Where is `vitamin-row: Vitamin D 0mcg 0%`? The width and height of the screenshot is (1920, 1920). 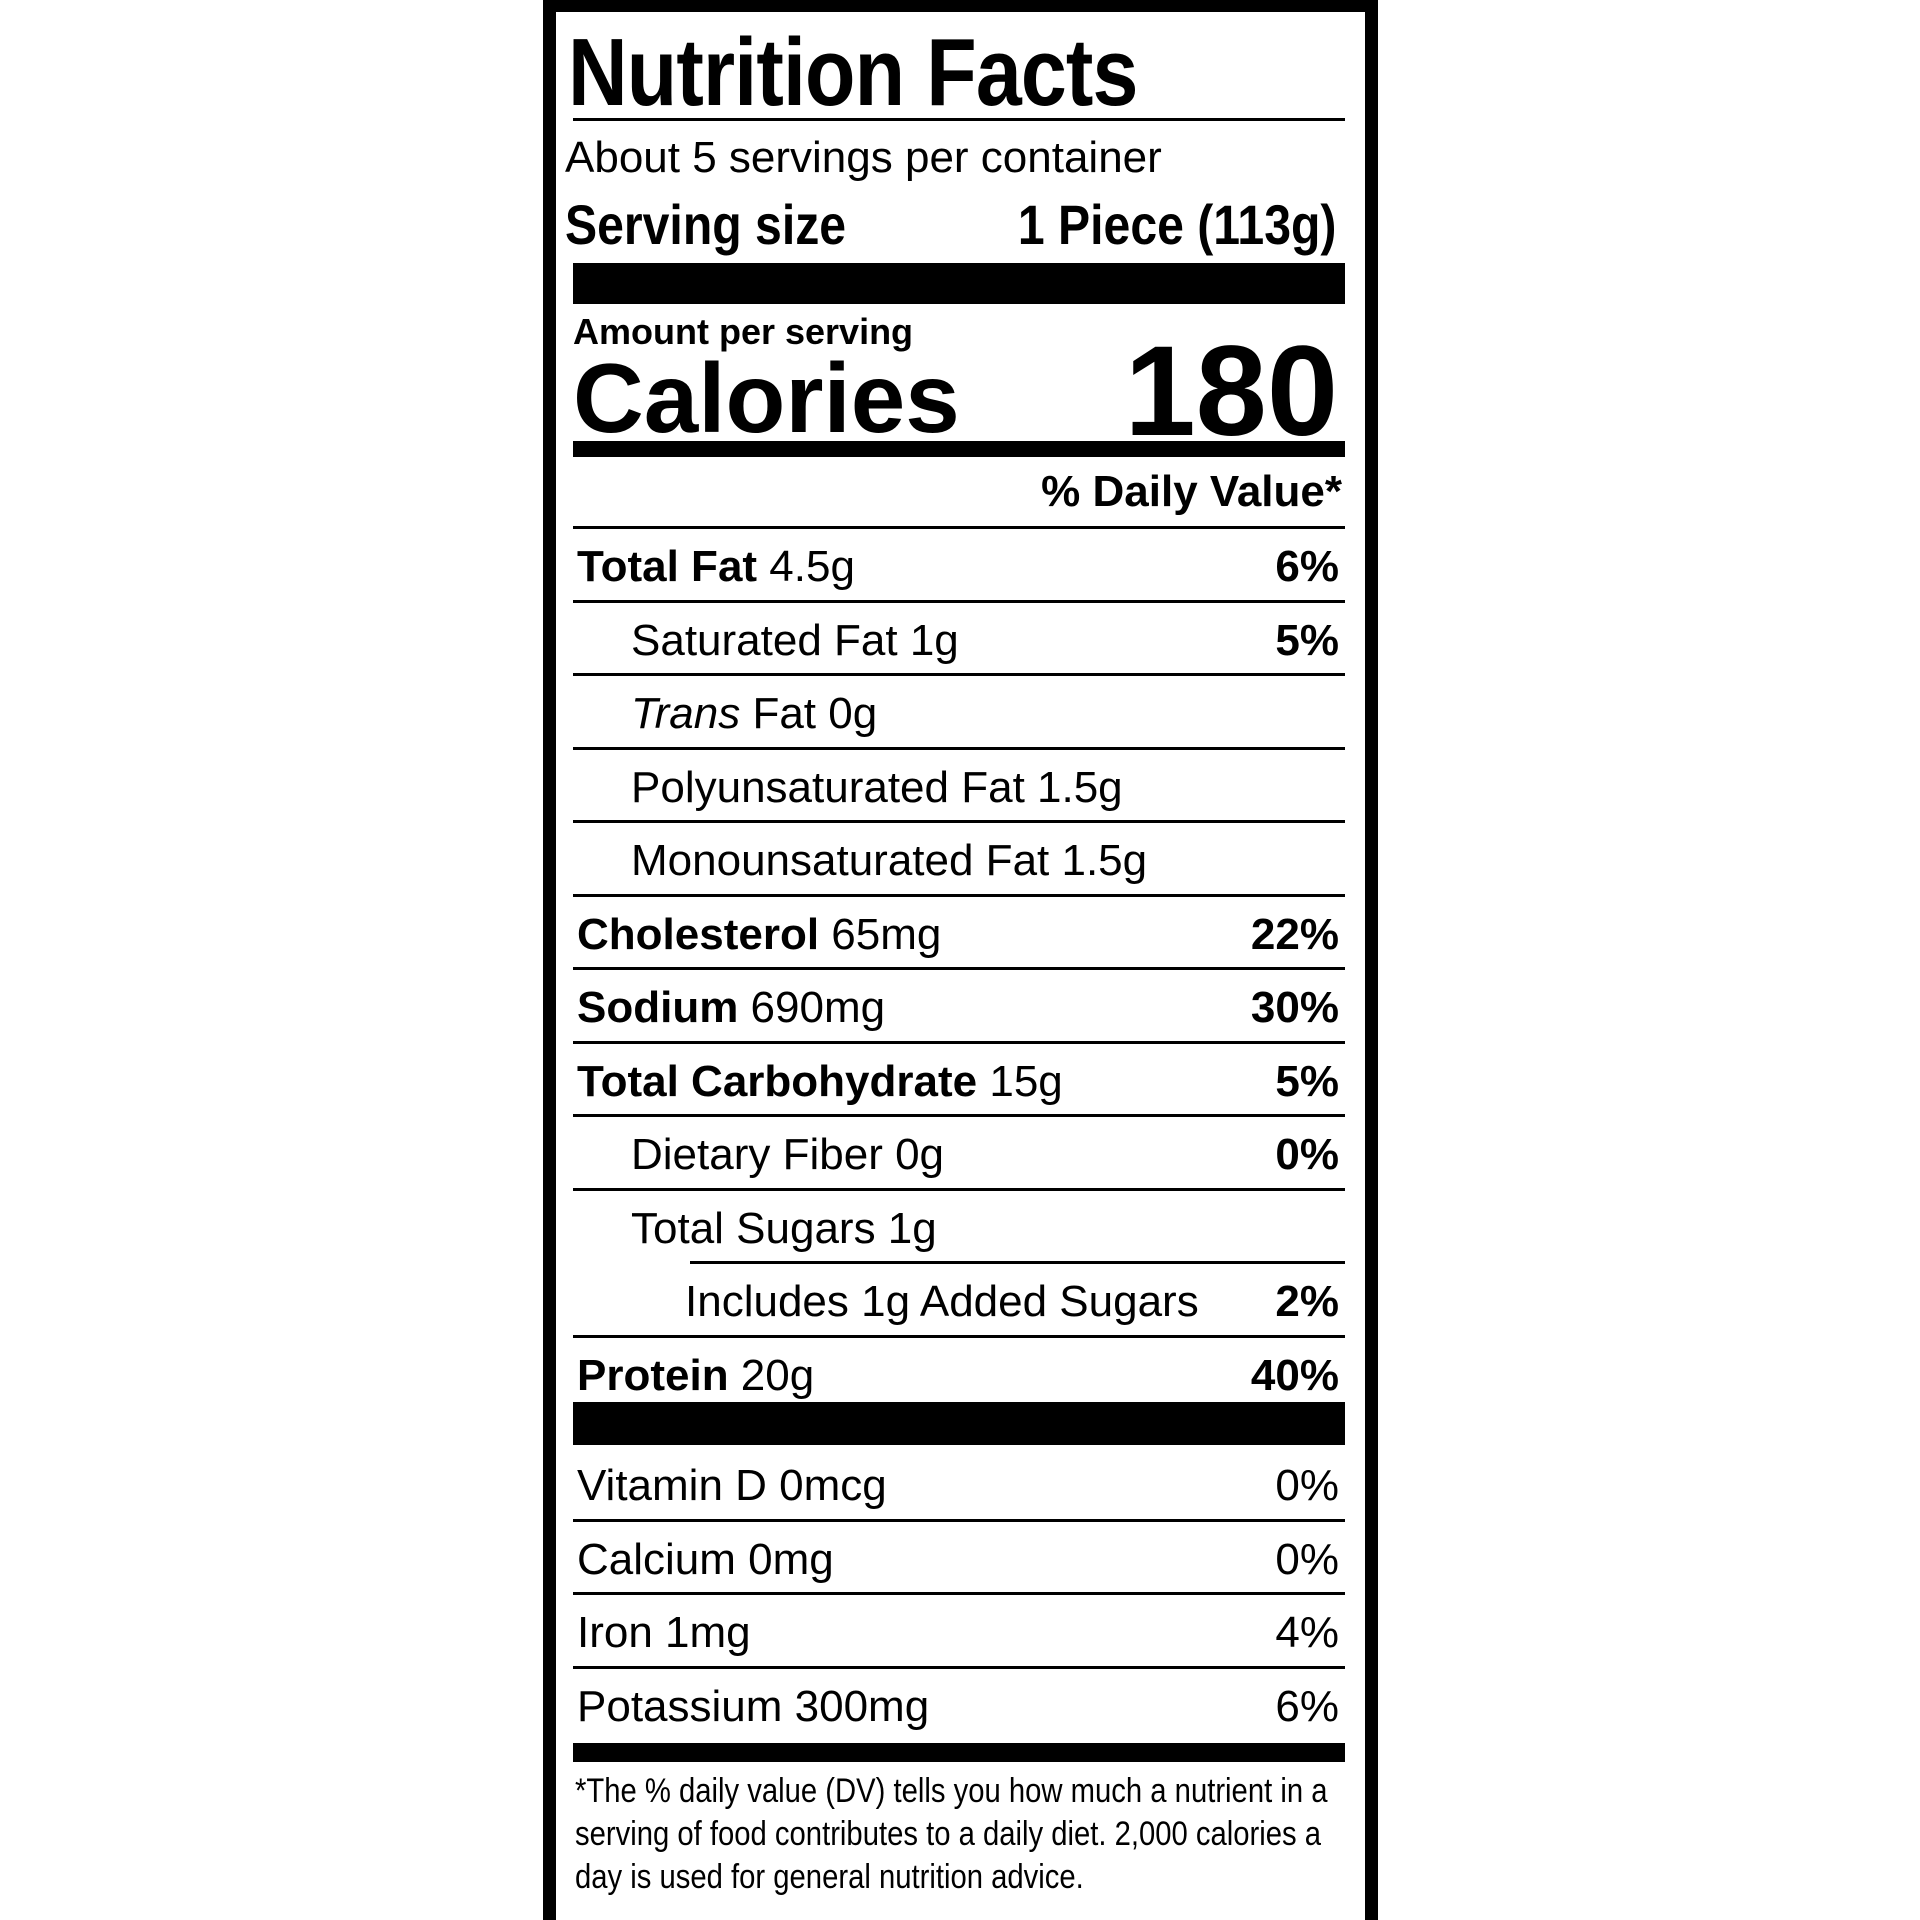 vitamin-row: Vitamin D 0mcg 0% is located at coordinates (959, 1484).